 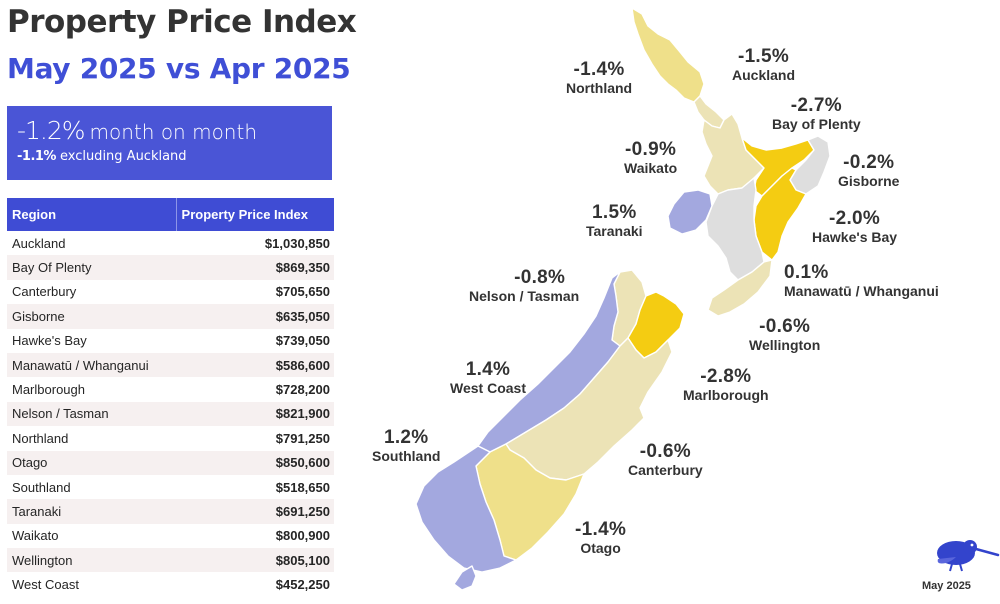 I want to click on label-marlborough: -2.8% Marlborough, so click(x=726, y=385).